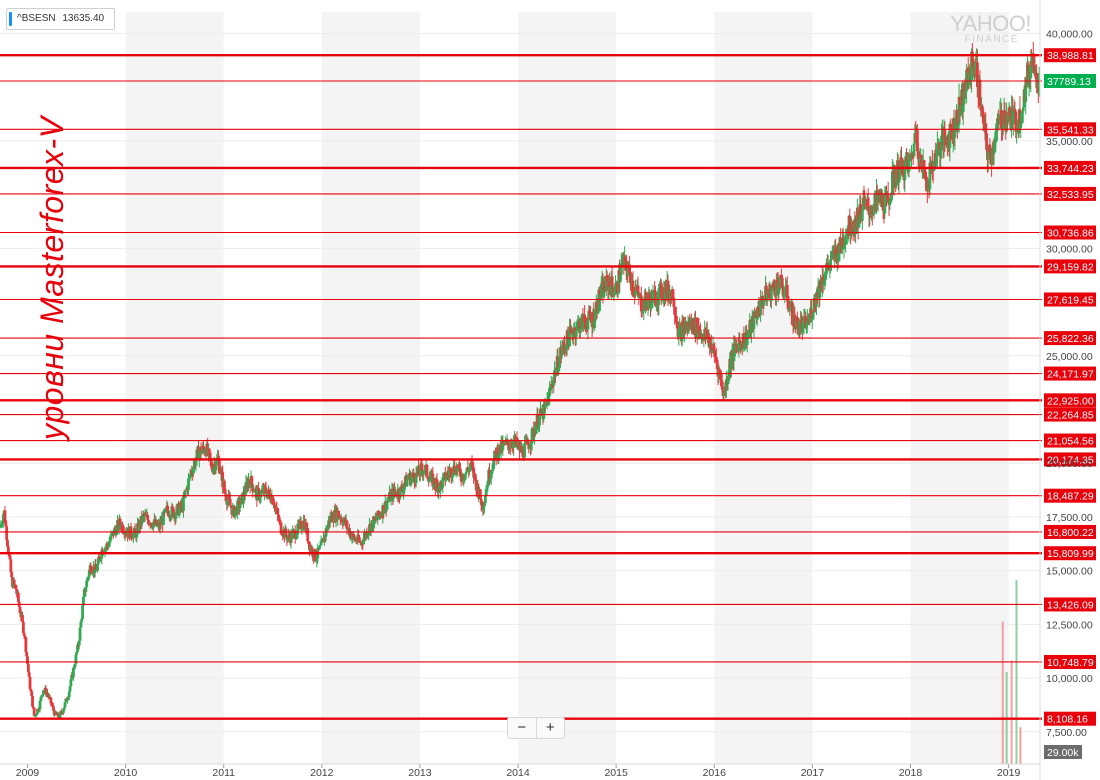  What do you see at coordinates (1069, 249) in the screenshot?
I see `y-tick-label: 30,000.00` at bounding box center [1069, 249].